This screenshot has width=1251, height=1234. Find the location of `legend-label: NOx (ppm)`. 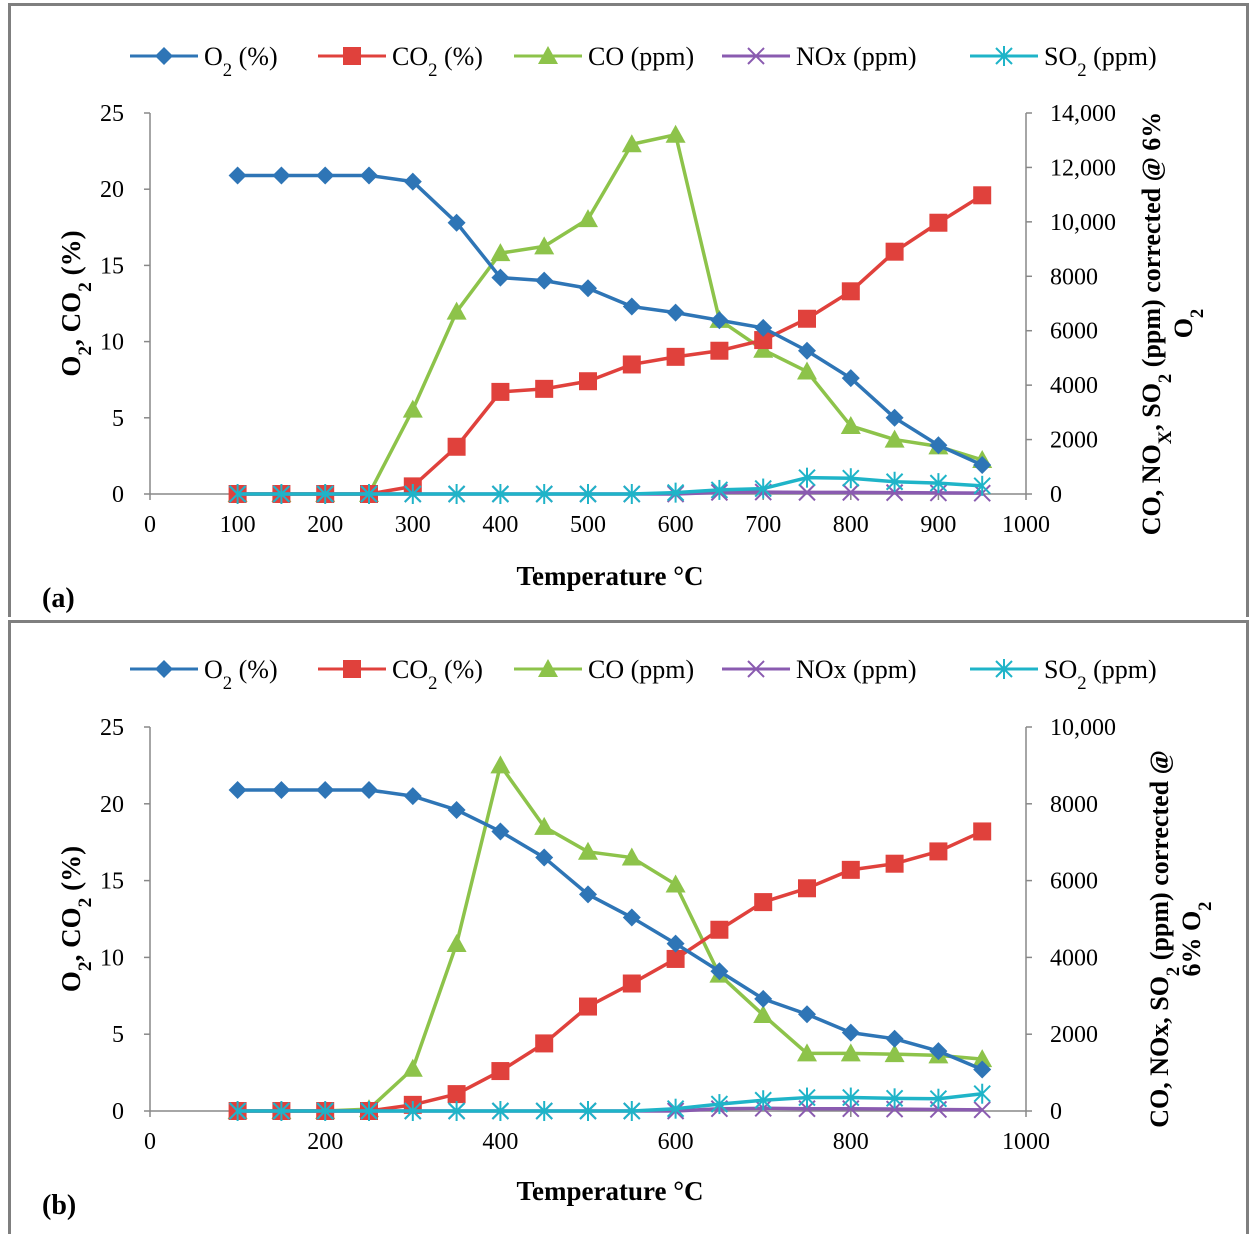

legend-label: NOx (ppm) is located at coordinates (856, 56).